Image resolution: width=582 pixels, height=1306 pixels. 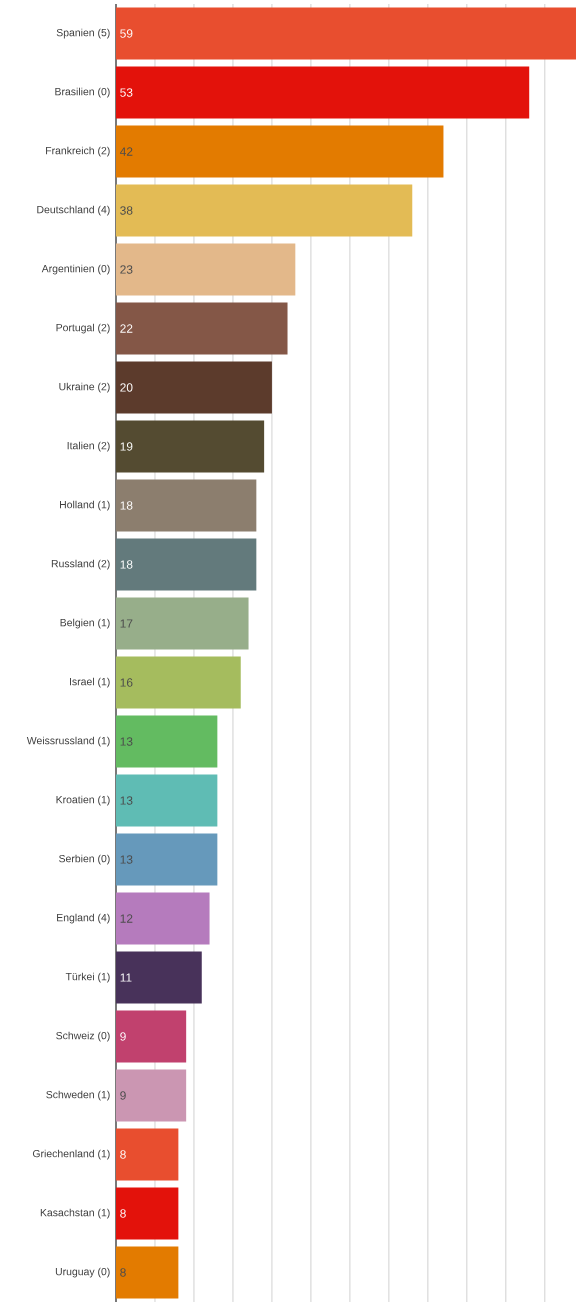 What do you see at coordinates (83, 33) in the screenshot?
I see `y-tick-label: Spanien (5)` at bounding box center [83, 33].